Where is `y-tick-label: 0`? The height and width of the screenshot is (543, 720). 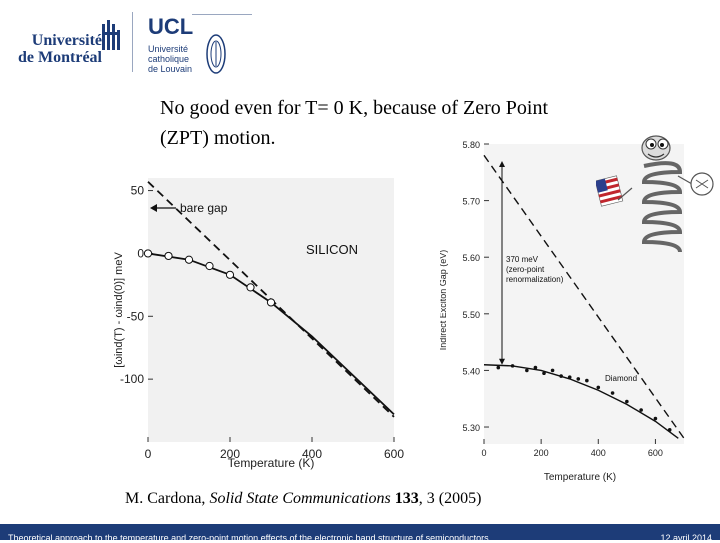 y-tick-label: 0 is located at coordinates (140, 253).